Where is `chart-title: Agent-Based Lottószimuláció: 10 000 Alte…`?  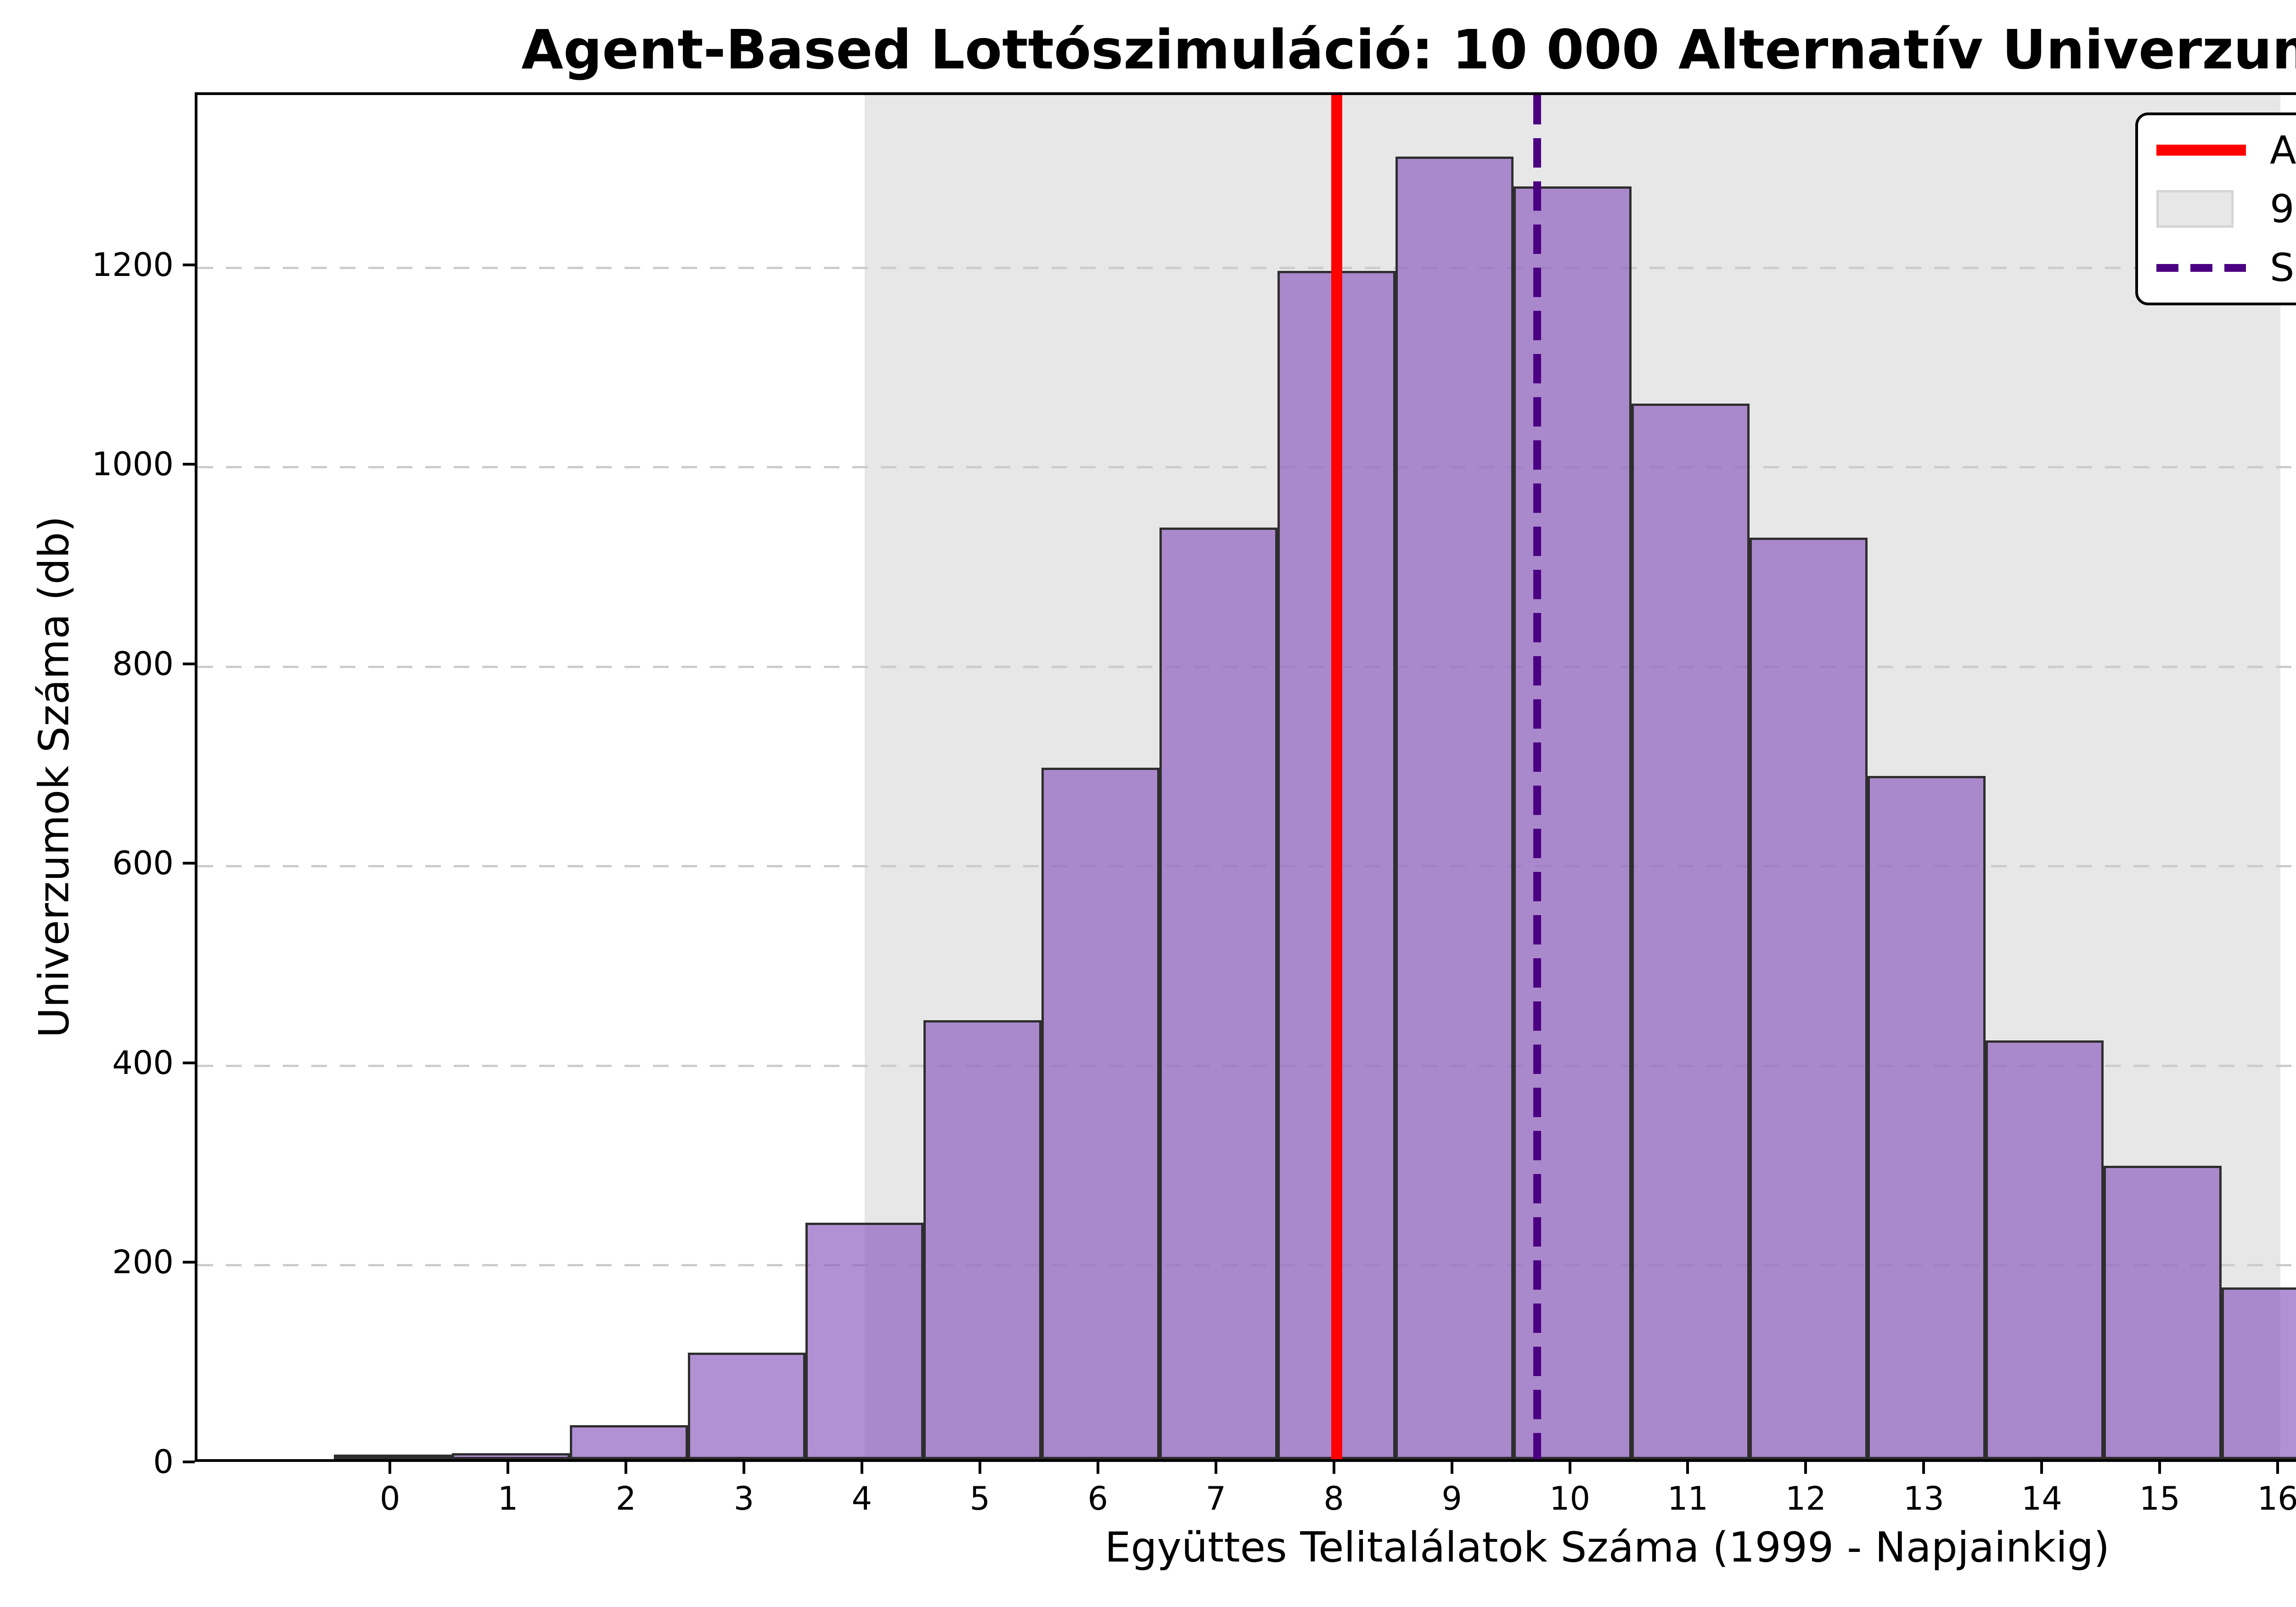
chart-title: Agent-Based Lottószimuláció: 10 000 Alte… is located at coordinates (1408, 49).